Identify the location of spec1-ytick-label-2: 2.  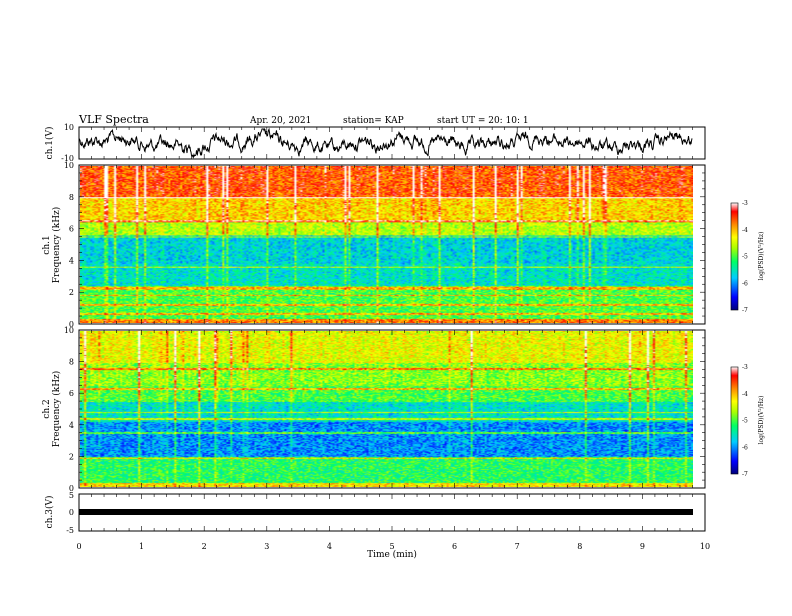
(71, 292).